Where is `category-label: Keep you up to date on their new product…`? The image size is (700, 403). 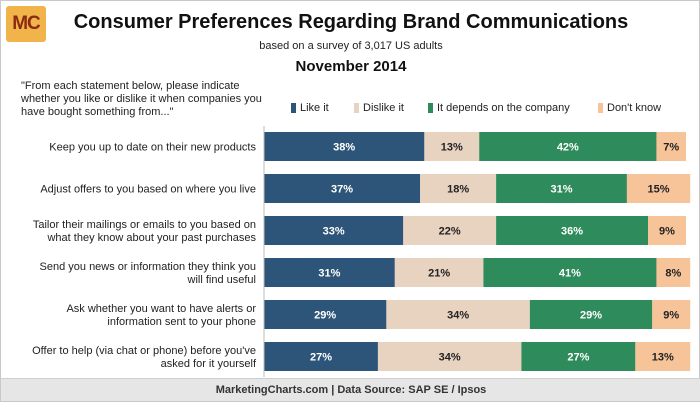 category-label: Keep you up to date on their new product… is located at coordinates (152, 148).